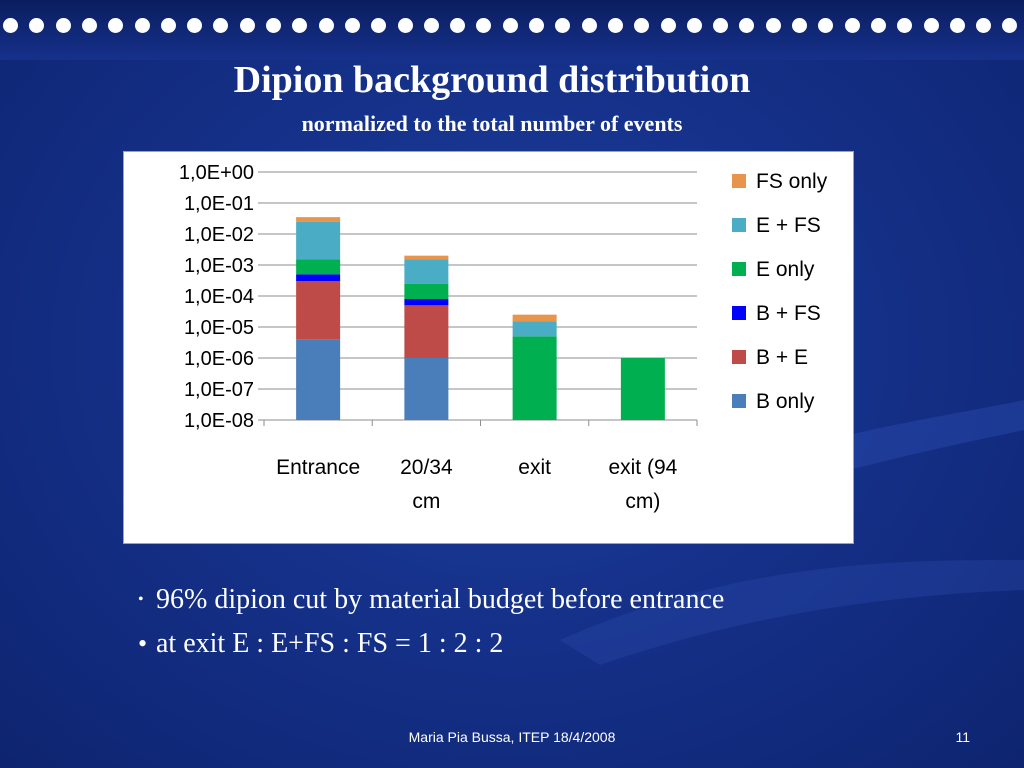 This screenshot has height=768, width=1024. What do you see at coordinates (492, 80) in the screenshot?
I see `slide-title: Dipion background distribution` at bounding box center [492, 80].